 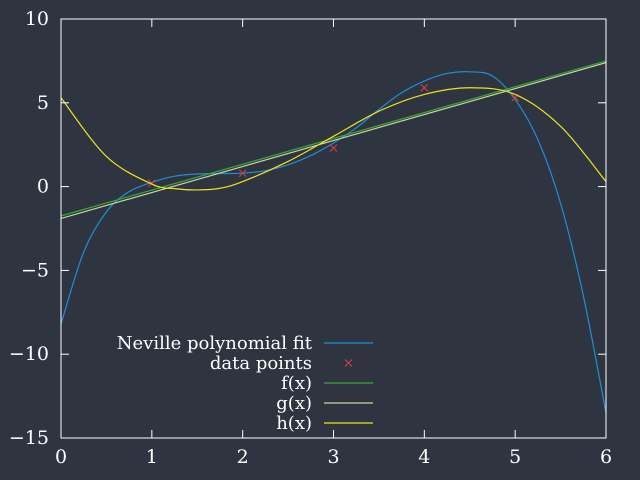 I want to click on y-tick-label: 0, so click(x=43, y=187).